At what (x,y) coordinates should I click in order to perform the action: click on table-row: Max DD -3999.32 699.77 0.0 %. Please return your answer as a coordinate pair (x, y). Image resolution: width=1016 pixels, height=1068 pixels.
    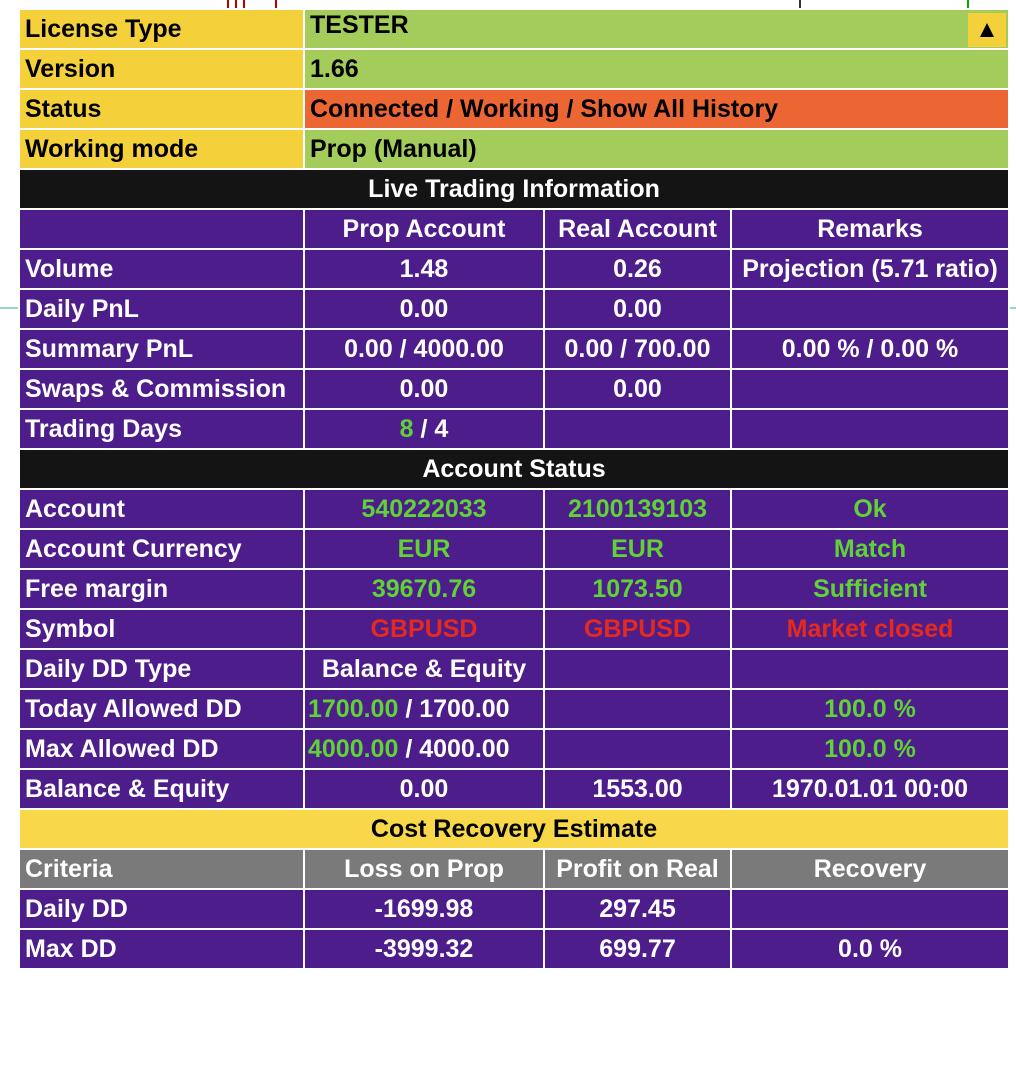
    Looking at the image, I should click on (514, 949).